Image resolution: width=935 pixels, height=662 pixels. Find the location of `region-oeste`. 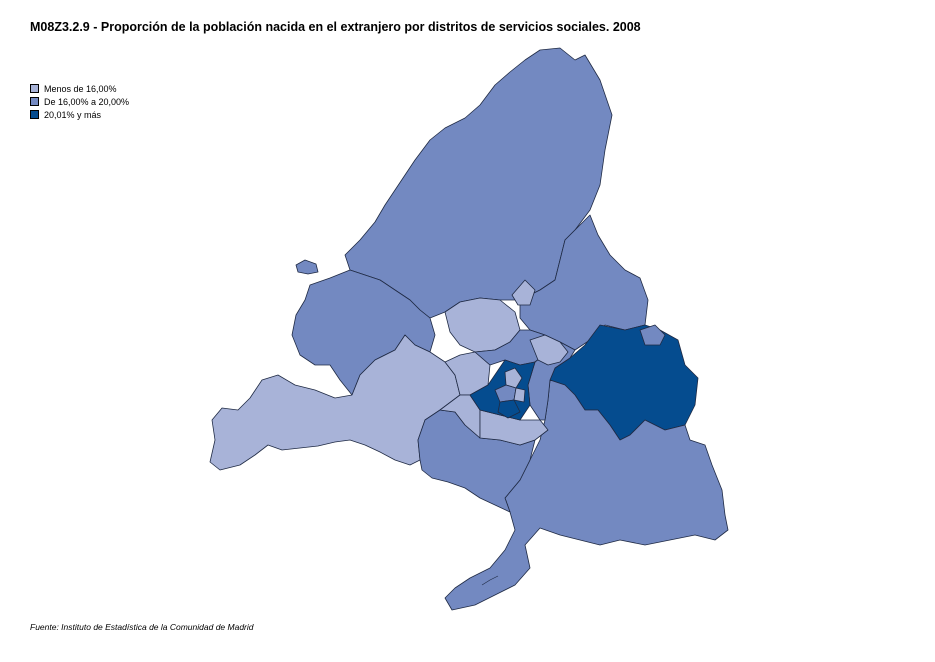

region-oeste is located at coordinates (335, 402).